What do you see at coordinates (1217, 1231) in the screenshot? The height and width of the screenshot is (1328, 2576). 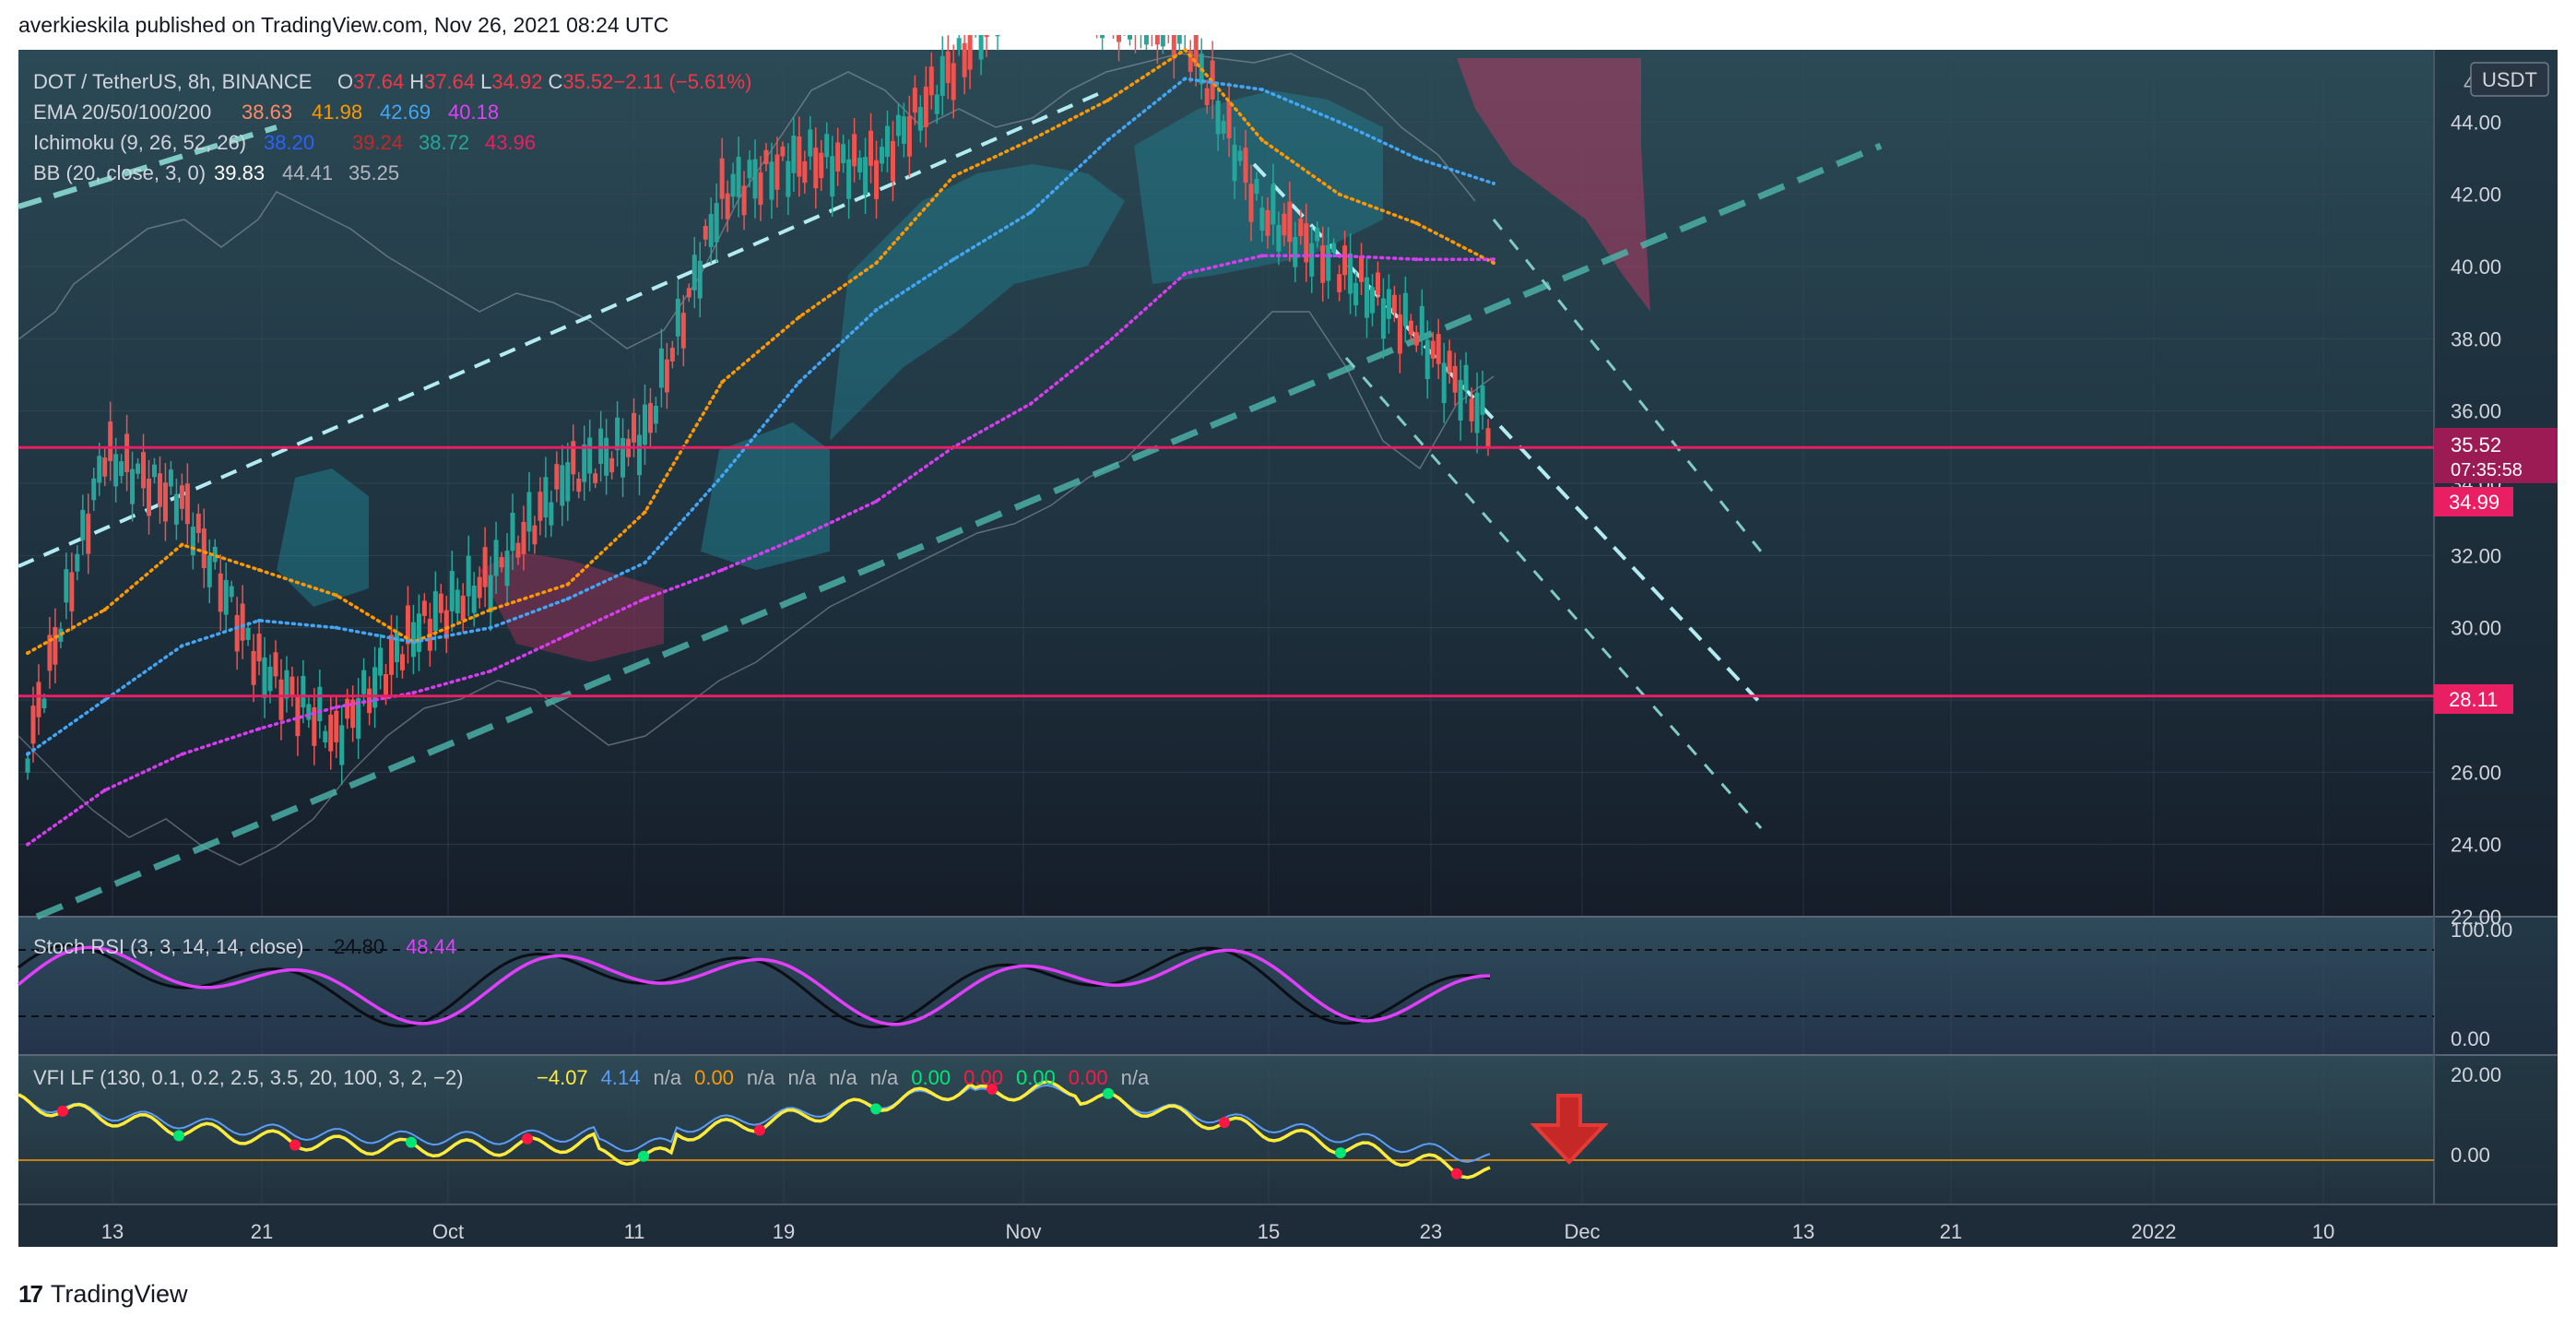 I see `time-axis-ticks: 13 21 Oct 11 19 Nov 15 23 Dec 13 21 2022 10` at bounding box center [1217, 1231].